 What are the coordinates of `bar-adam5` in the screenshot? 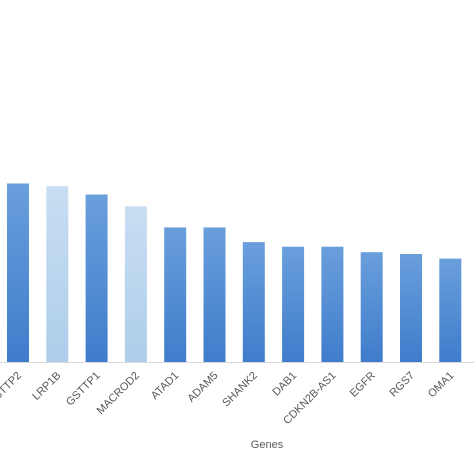 It's located at (214, 294).